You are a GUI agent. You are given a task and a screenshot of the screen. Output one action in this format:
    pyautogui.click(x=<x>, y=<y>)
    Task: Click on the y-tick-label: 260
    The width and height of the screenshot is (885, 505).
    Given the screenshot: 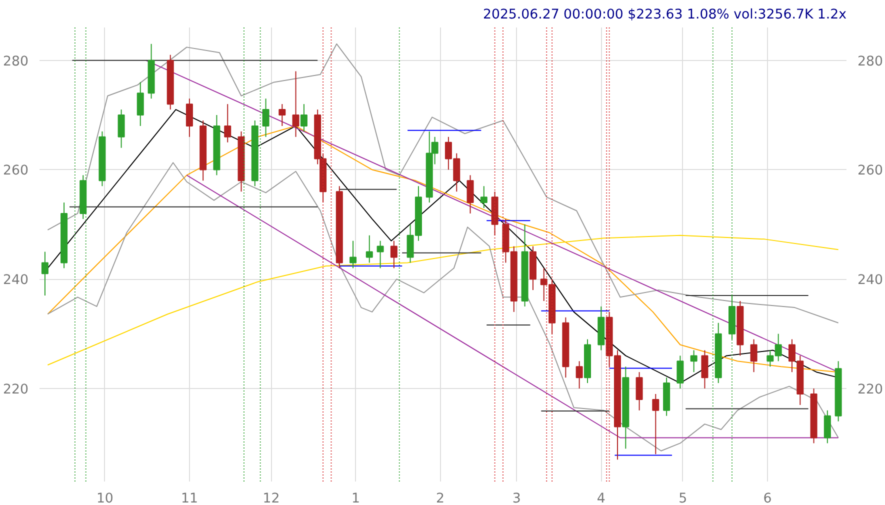 What is the action you would take?
    pyautogui.click(x=16, y=171)
    